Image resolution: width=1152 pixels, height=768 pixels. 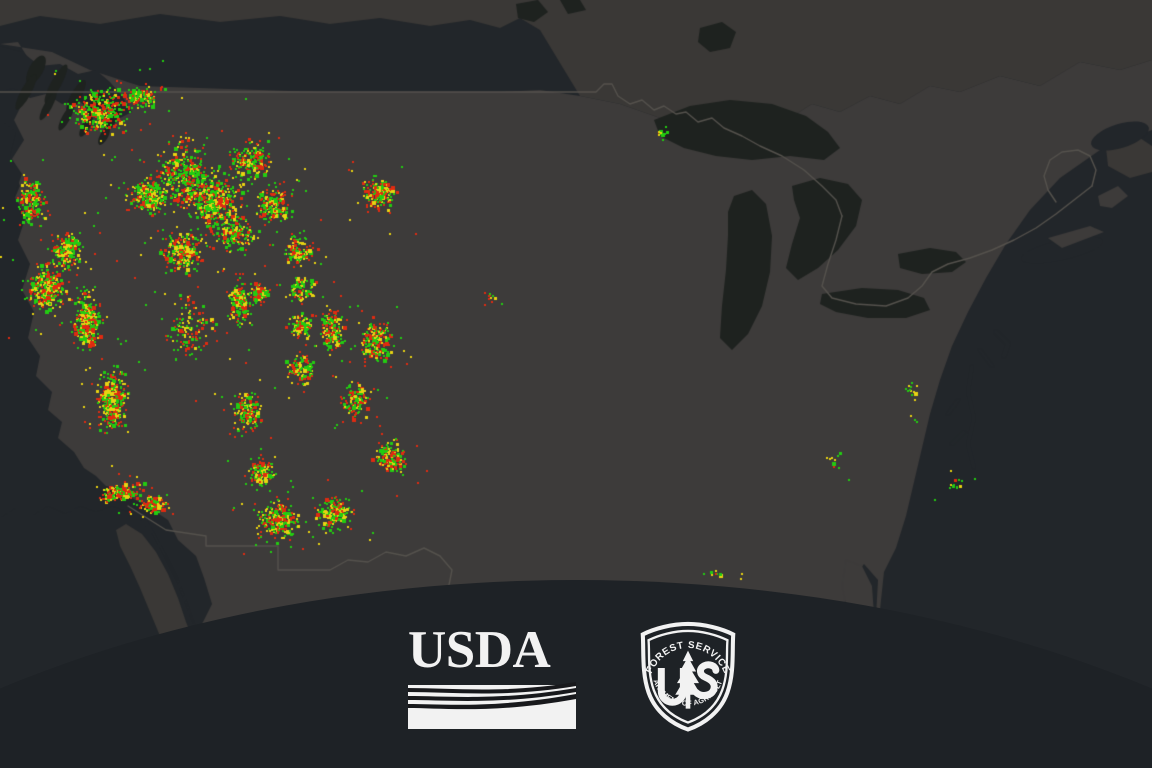 I want to click on usda-wordmark: USDA, so click(x=479, y=650).